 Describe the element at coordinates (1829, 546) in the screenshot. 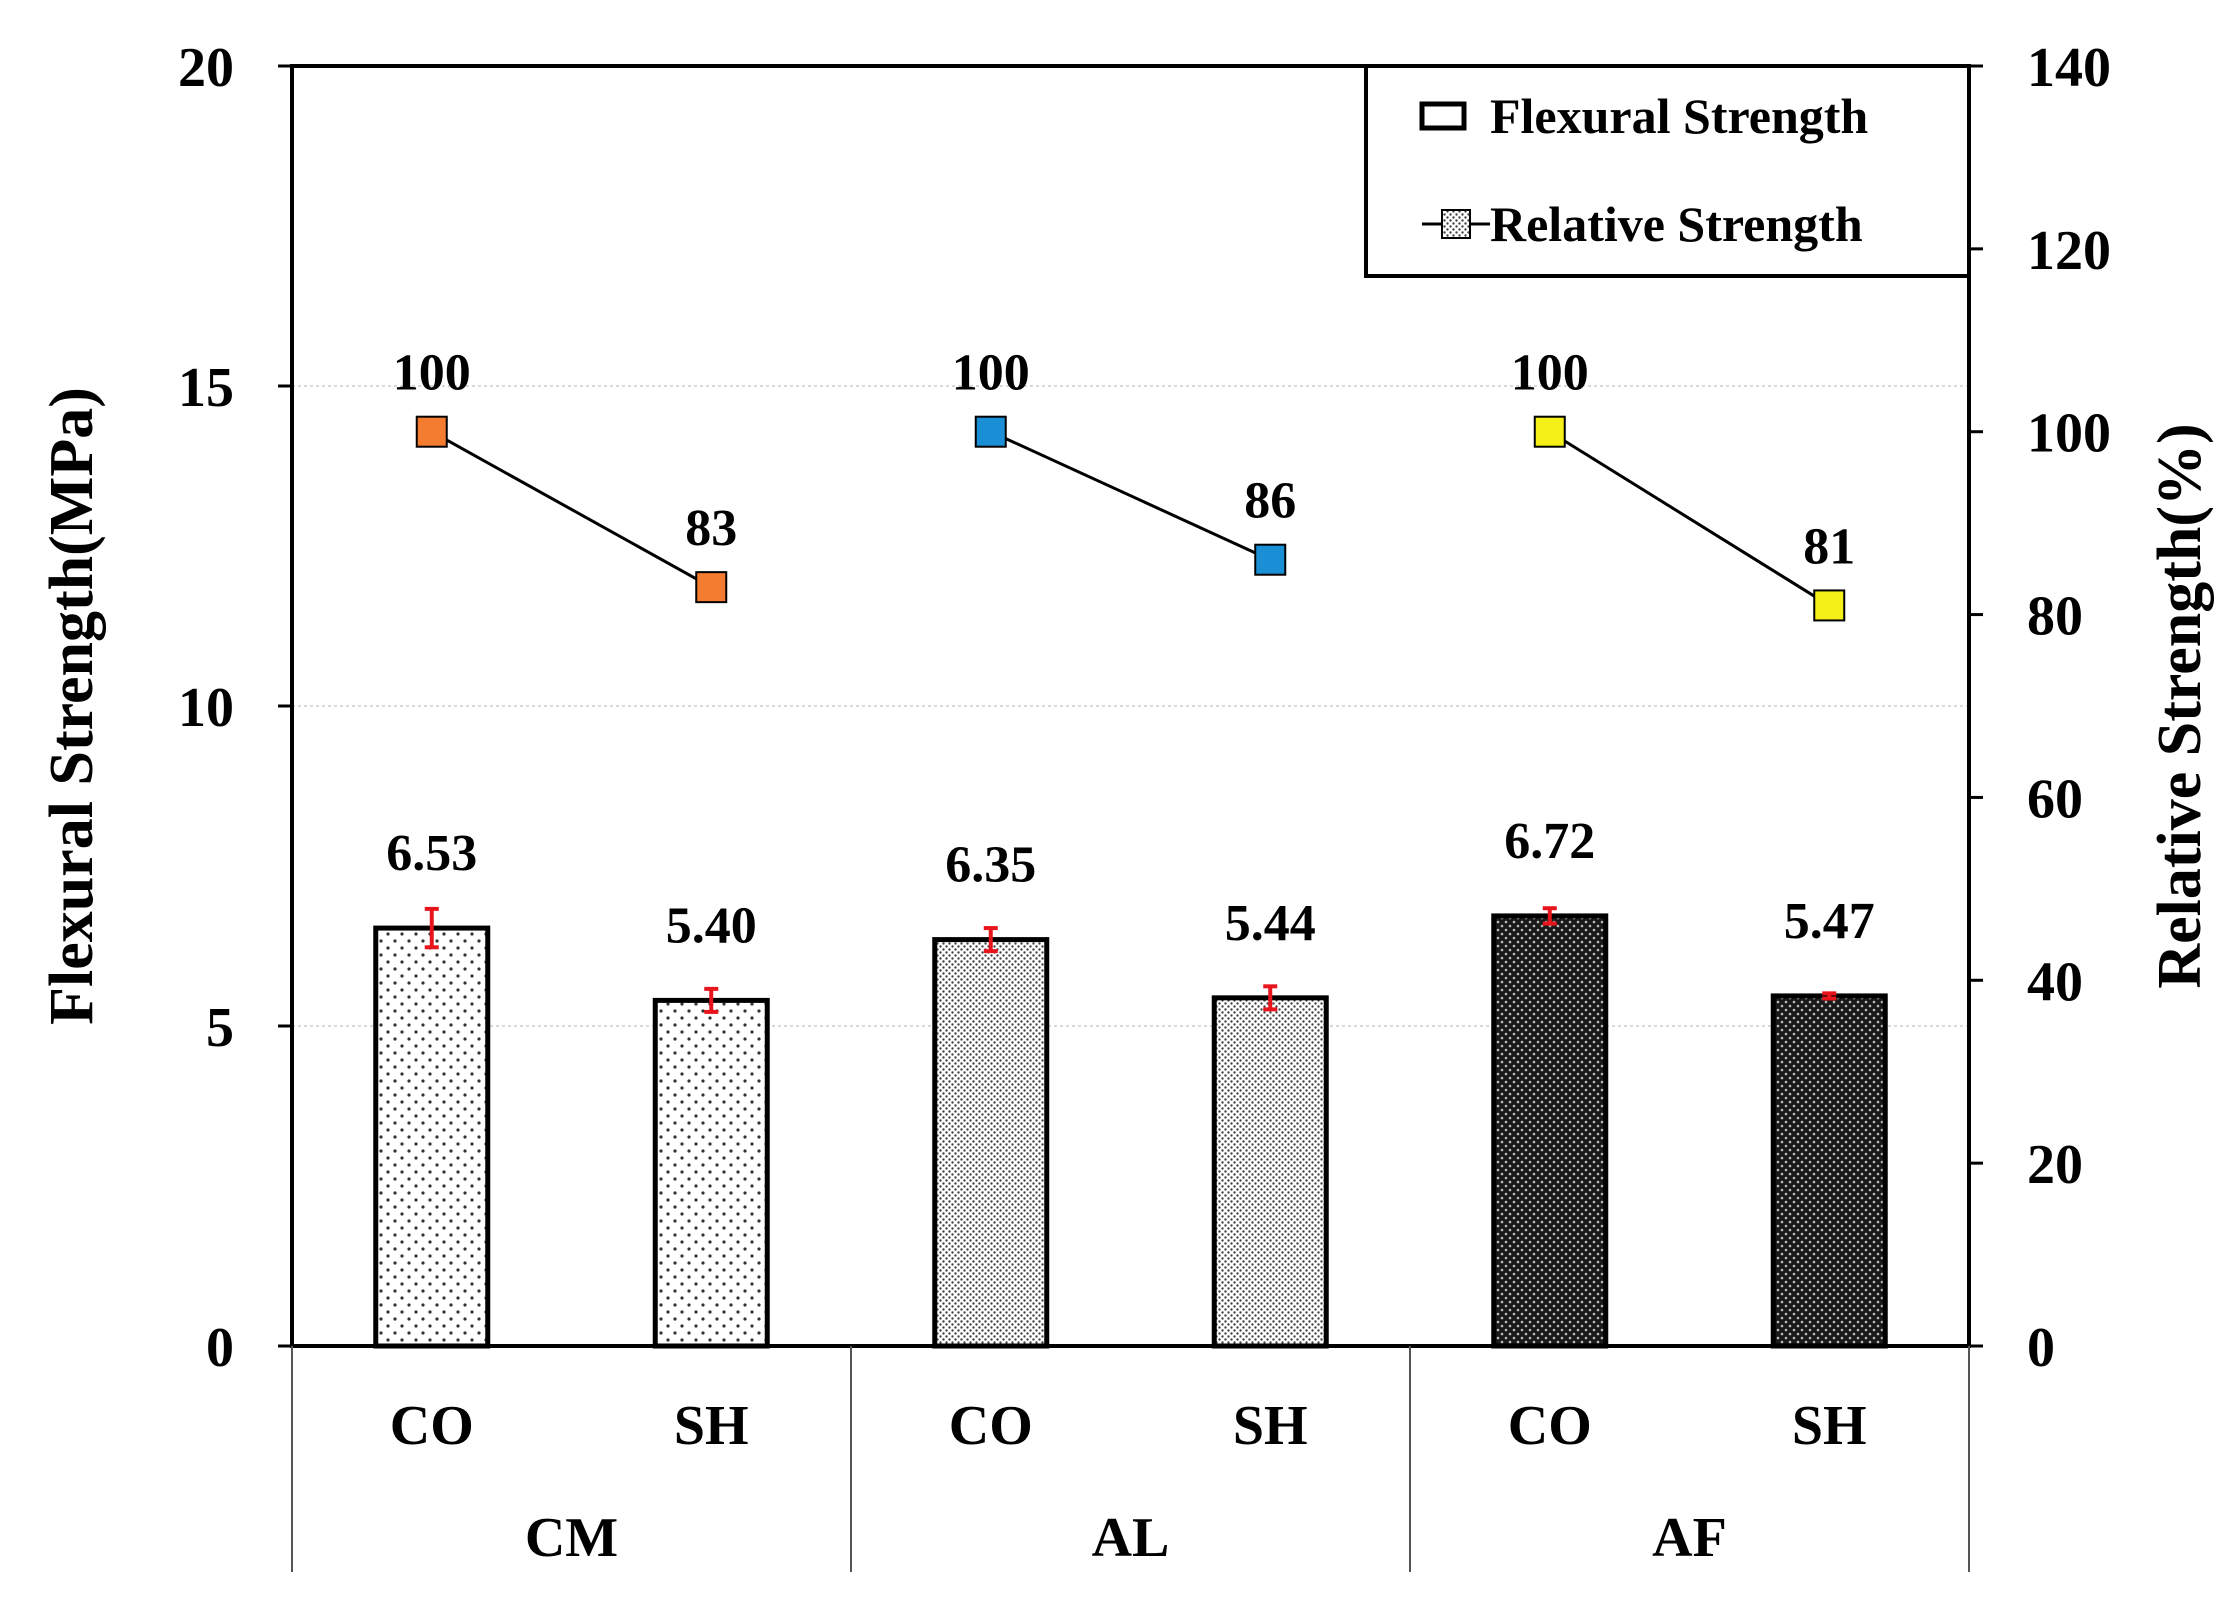

I see `relative-value-label: 81` at that location.